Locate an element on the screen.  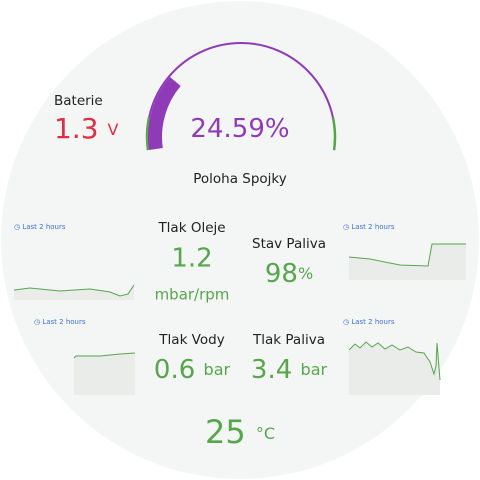
label: Stav Paliva is located at coordinates (289, 244).